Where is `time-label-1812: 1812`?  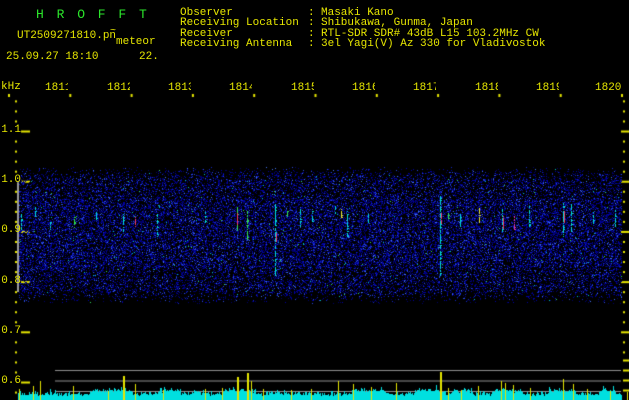
time-label-1812: 1812 is located at coordinates (118, 88).